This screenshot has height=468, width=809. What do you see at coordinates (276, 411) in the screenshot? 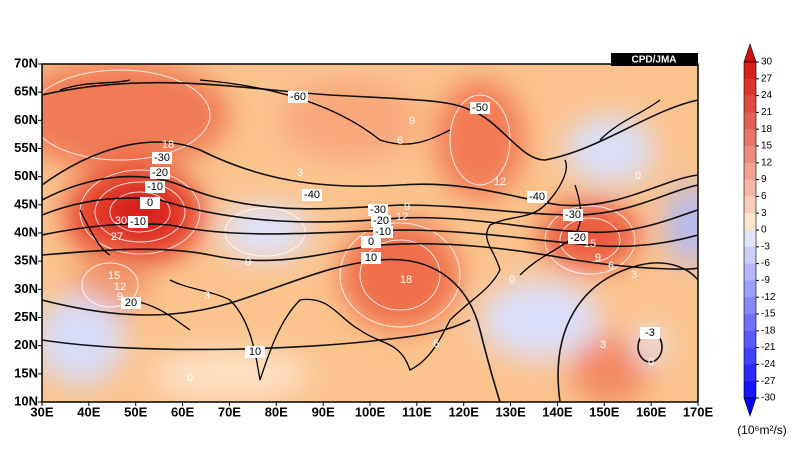
I see `lon-label: 80E` at bounding box center [276, 411].